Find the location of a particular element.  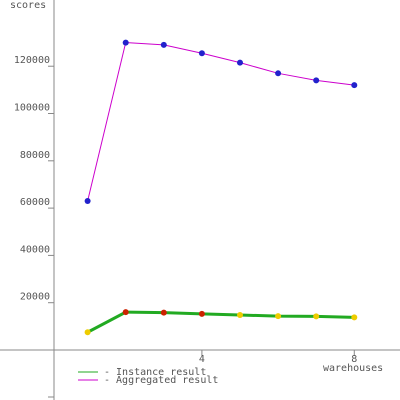

y-tick-label: 20000 is located at coordinates (35, 297).